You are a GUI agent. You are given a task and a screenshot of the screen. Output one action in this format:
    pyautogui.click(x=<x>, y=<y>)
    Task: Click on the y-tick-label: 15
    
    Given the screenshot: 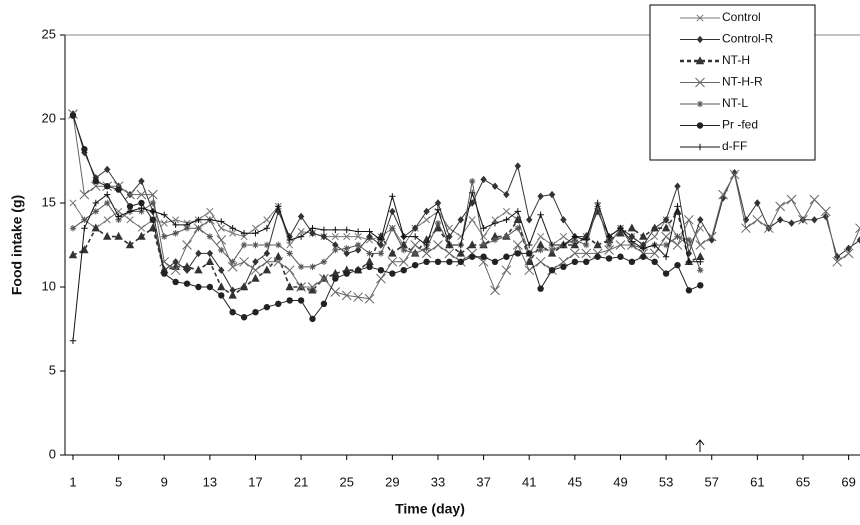 What is the action you would take?
    pyautogui.click(x=49, y=201)
    